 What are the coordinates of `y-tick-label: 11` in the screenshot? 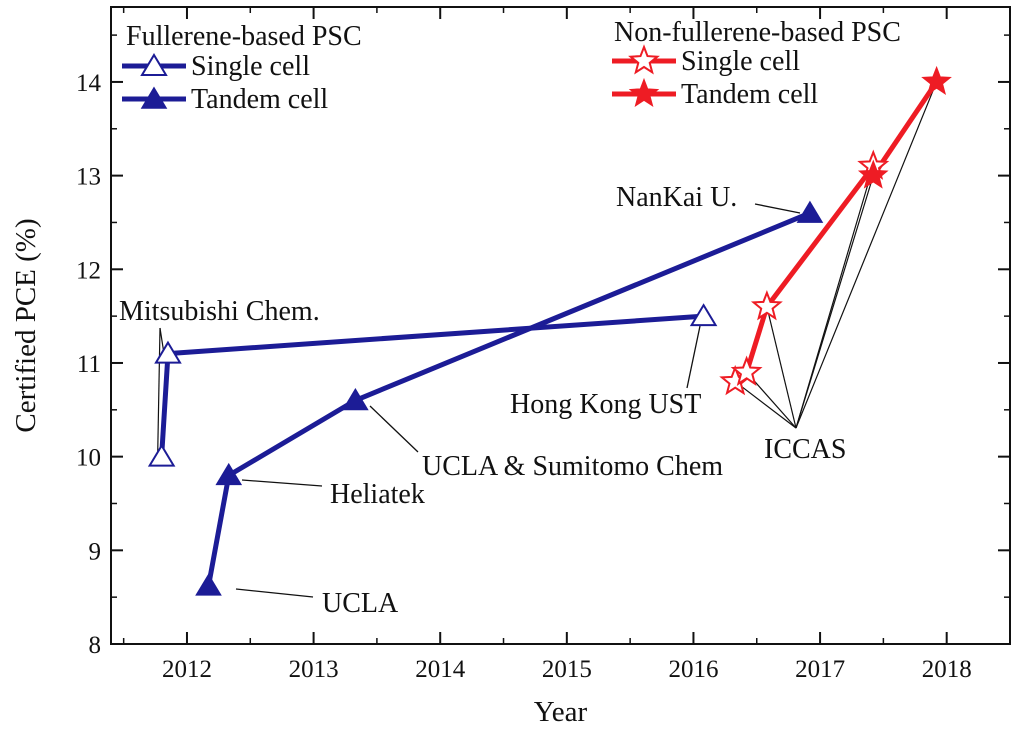 It's located at (89, 364).